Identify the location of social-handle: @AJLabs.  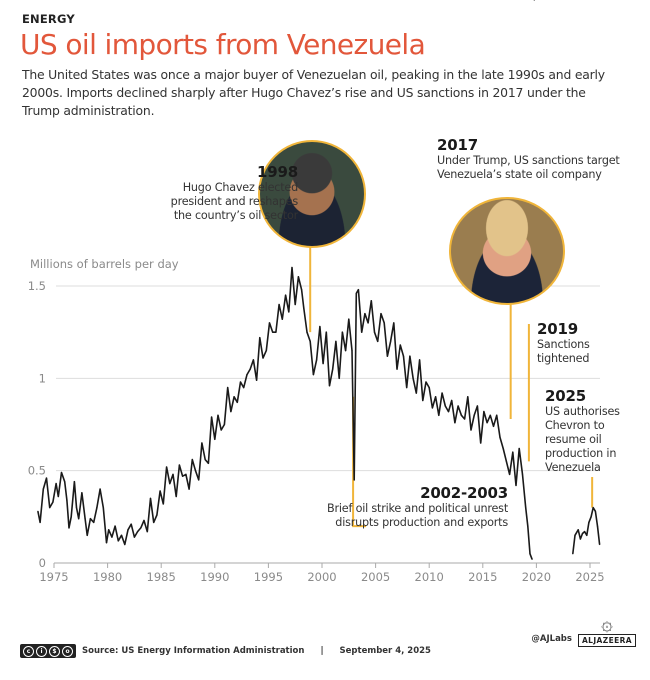
(551, 639).